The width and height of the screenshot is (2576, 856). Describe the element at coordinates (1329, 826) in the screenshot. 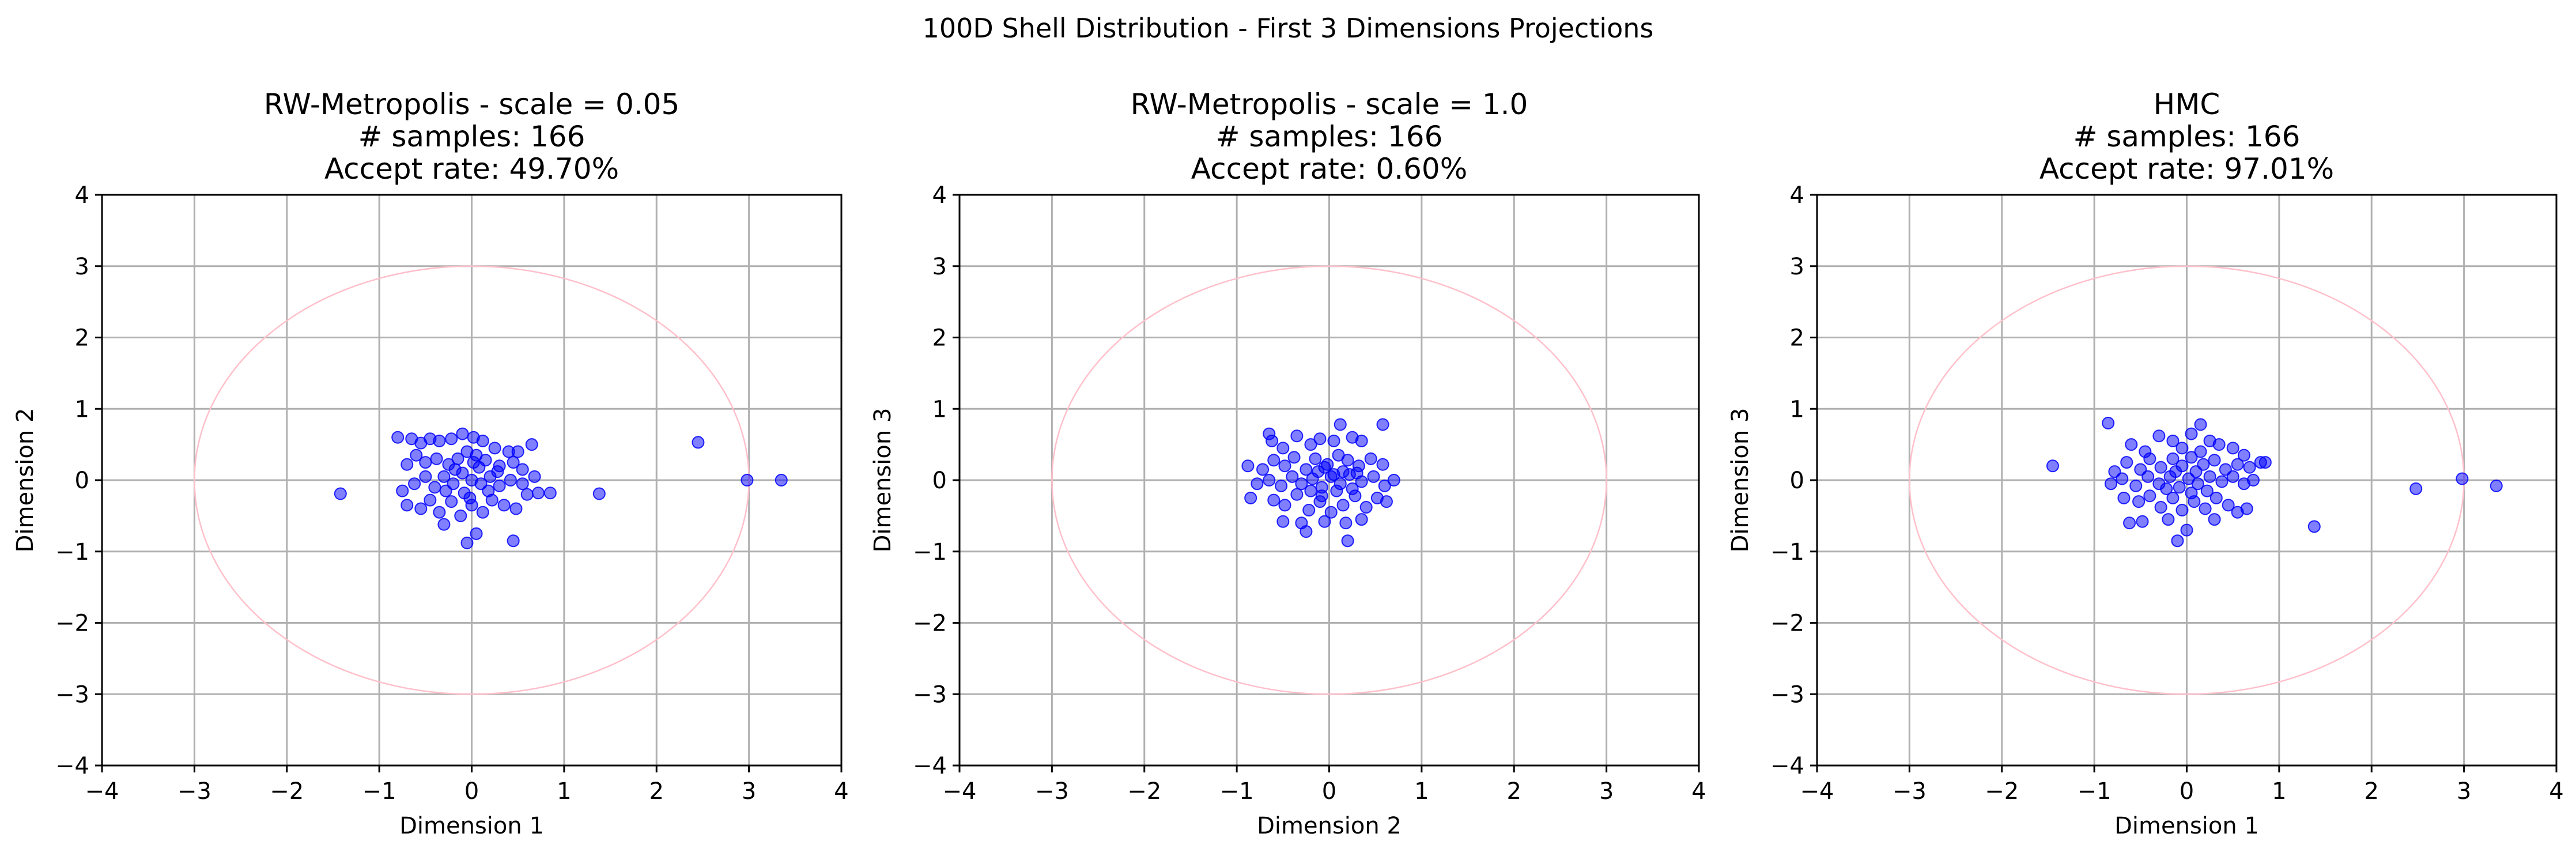

I see `x-axis-label: Dimension 2` at that location.